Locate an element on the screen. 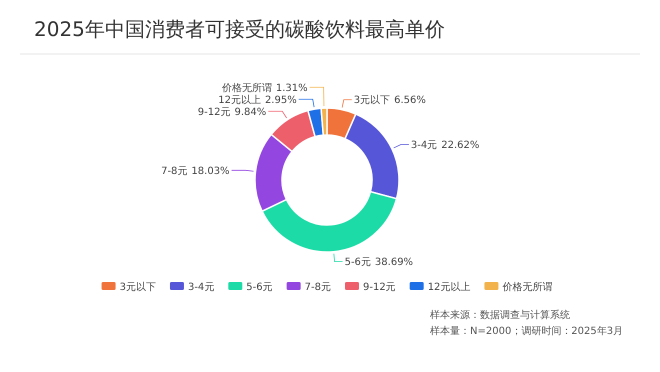 The height and width of the screenshot is (372, 660). legend-label: 12元以上 is located at coordinates (449, 287).